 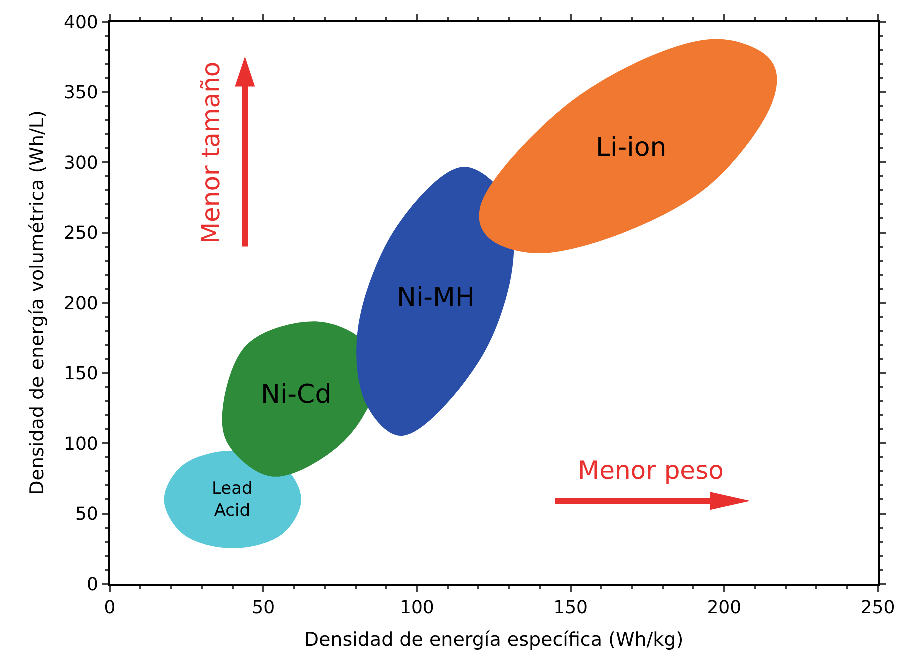 What do you see at coordinates (651, 470) in the screenshot?
I see `annotation: Menor peso` at bounding box center [651, 470].